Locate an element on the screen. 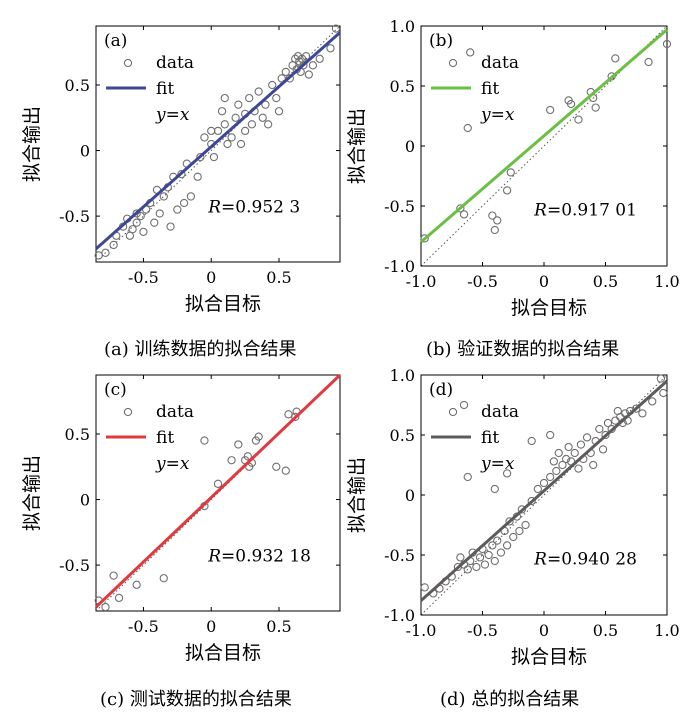 The height and width of the screenshot is (717, 700). y-tick-label: 0 is located at coordinates (85, 500).